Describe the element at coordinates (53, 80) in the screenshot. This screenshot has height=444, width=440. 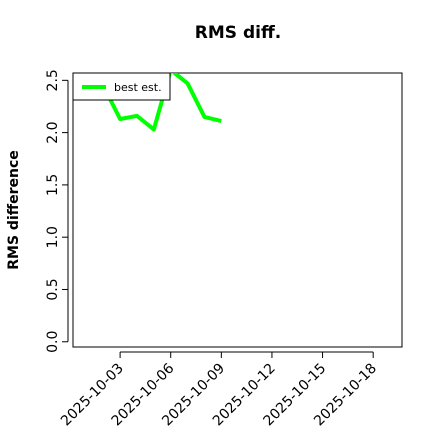
I see `y-tick-label: 2.5` at that location.